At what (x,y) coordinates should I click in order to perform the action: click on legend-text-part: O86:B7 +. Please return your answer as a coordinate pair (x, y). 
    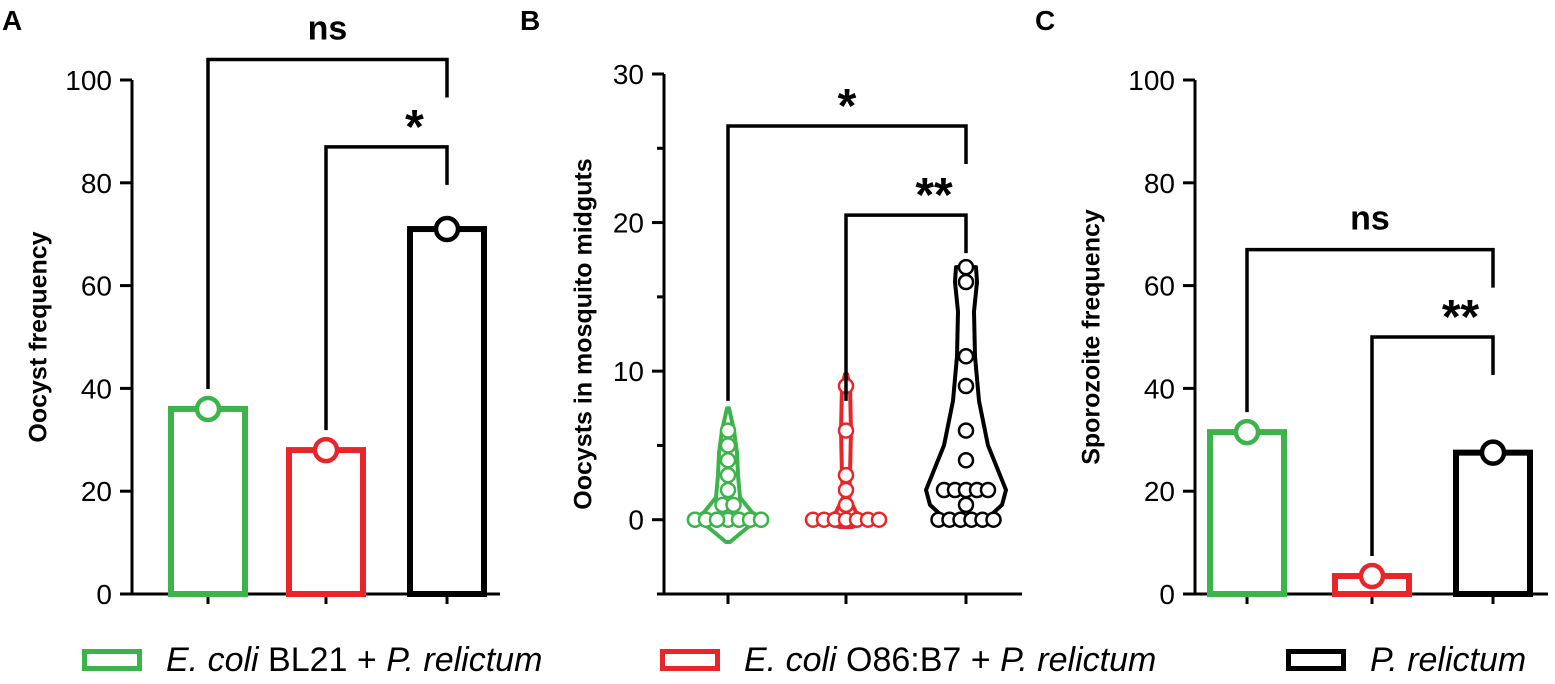
    Looking at the image, I should click on (918, 659).